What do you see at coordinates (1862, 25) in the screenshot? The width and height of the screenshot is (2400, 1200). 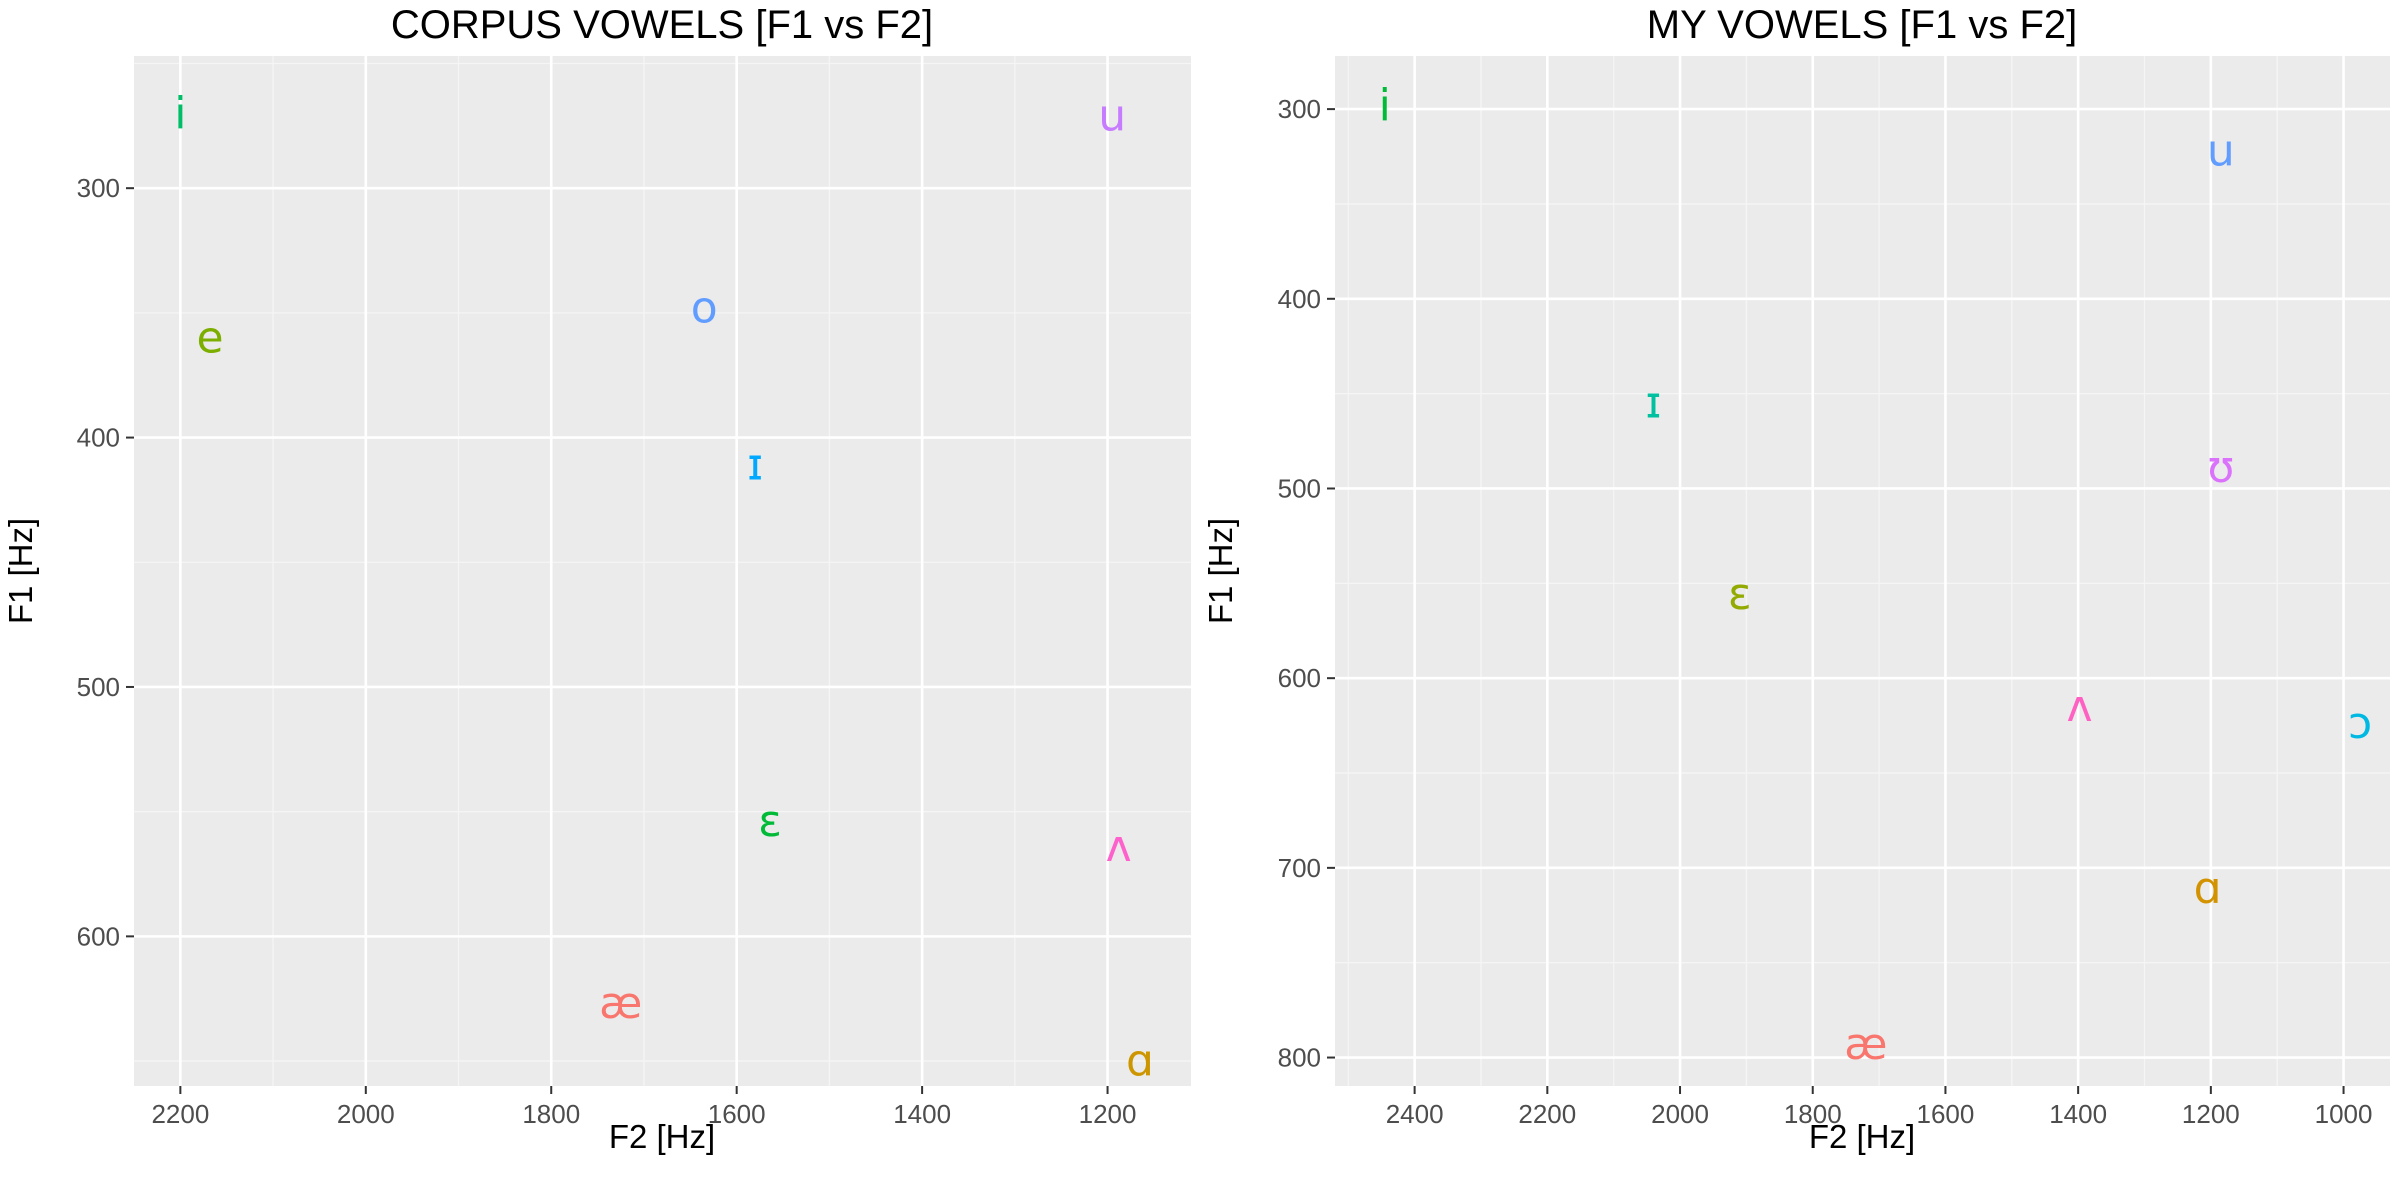 I see `my-chart-title: MY VOWELS [F1 vs F2]` at bounding box center [1862, 25].